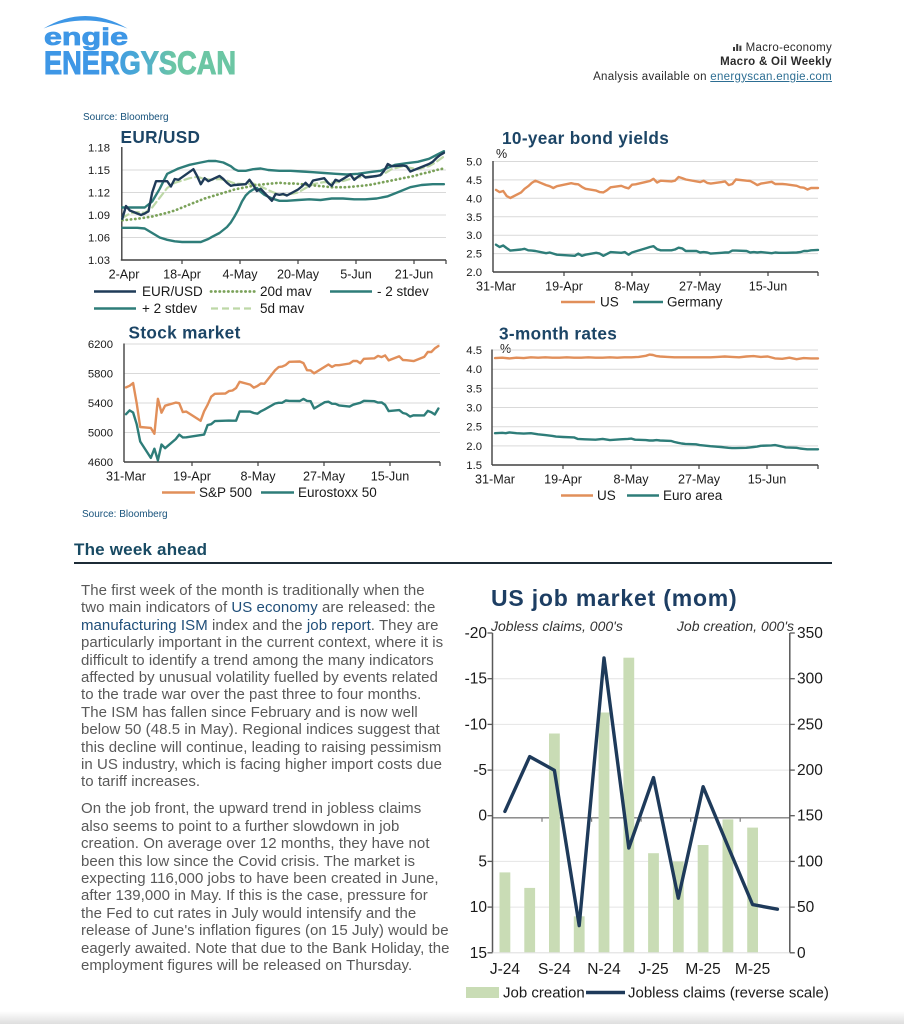 The height and width of the screenshot is (1024, 904). Describe the element at coordinates (604, 969) in the screenshot. I see `svg-text: N-24` at that location.